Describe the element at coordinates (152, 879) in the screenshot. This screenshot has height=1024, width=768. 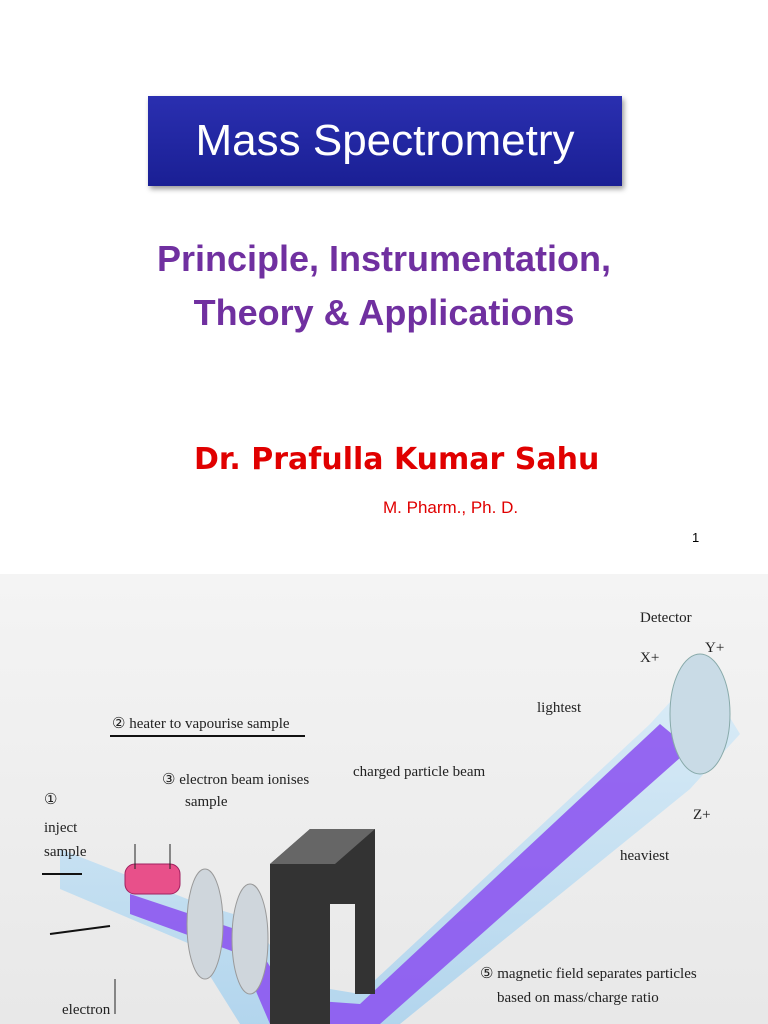
I see `heater` at that location.